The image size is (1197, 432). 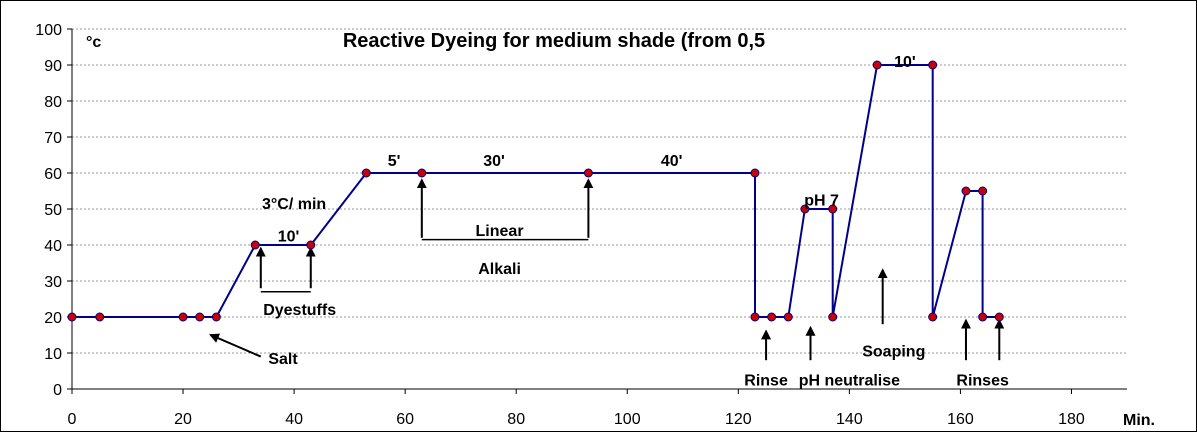 I want to click on y-tick-label: 30, so click(x=53, y=282).